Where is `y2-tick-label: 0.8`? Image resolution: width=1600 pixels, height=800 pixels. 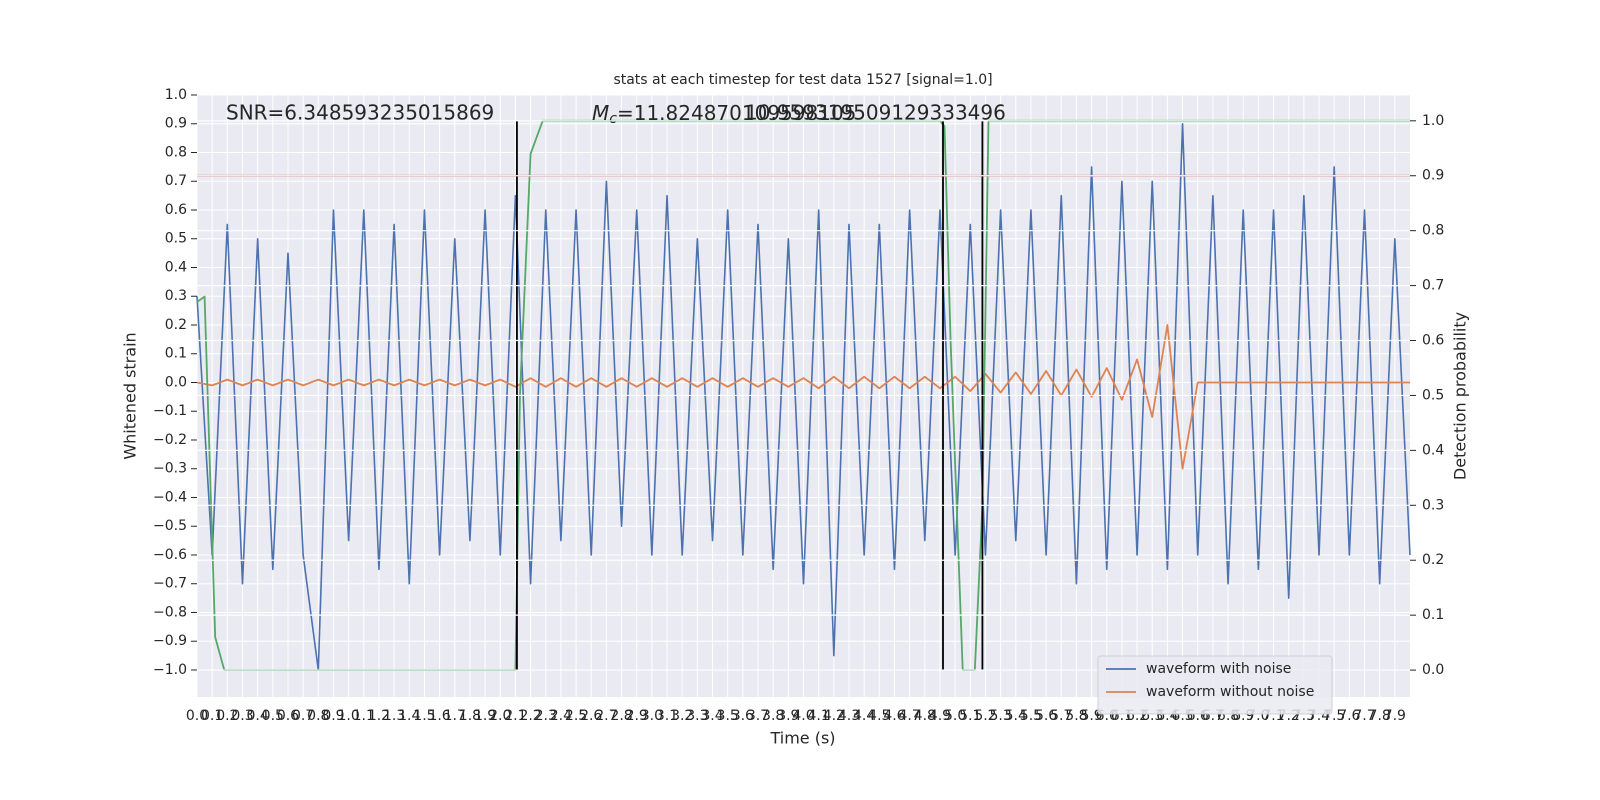 y2-tick-label: 0.8 is located at coordinates (1433, 231).